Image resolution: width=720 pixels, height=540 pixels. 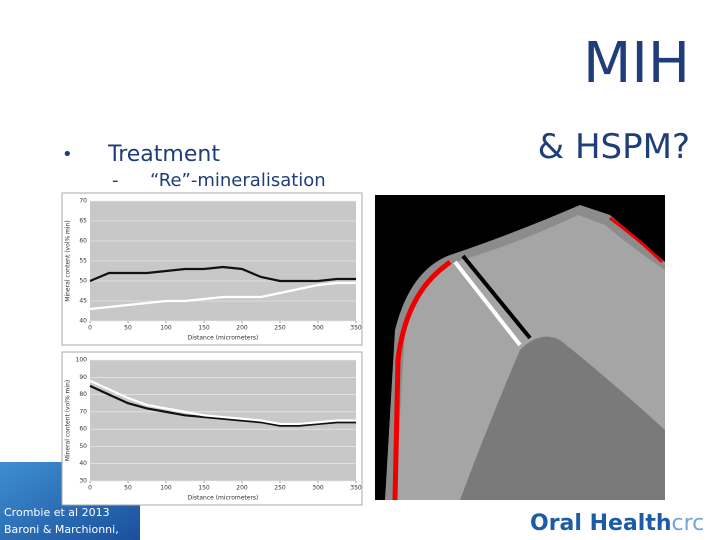 I want to click on y-tick-label: 90, so click(x=83, y=377).